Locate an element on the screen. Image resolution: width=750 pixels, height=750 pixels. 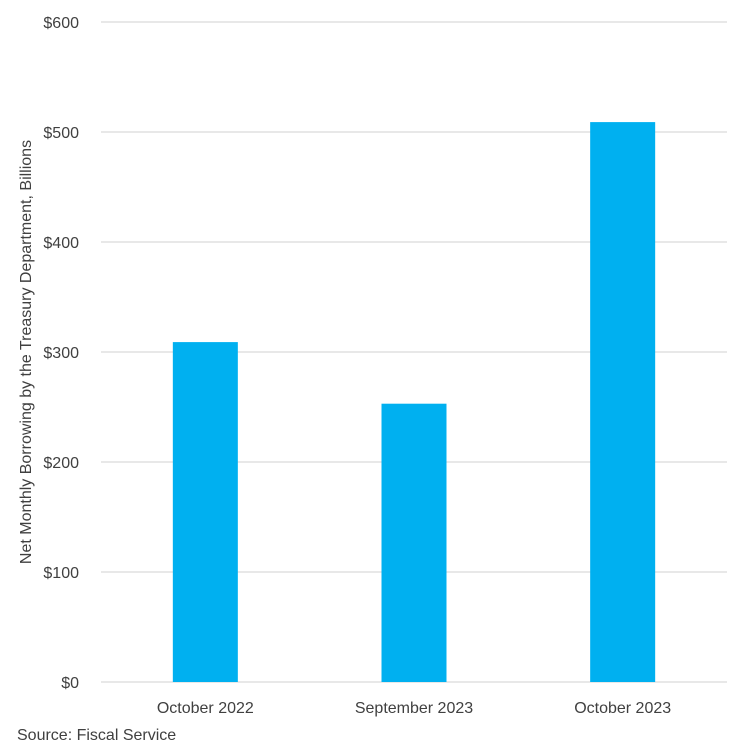
x-tick-label: October 2022 is located at coordinates (205, 708).